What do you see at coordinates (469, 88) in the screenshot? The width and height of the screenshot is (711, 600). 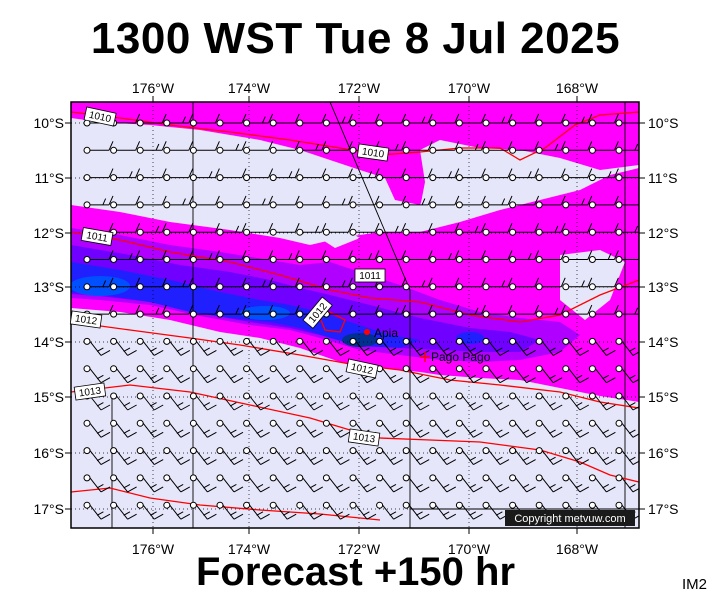 I see `lon-label-top-170w: 170°W` at bounding box center [469, 88].